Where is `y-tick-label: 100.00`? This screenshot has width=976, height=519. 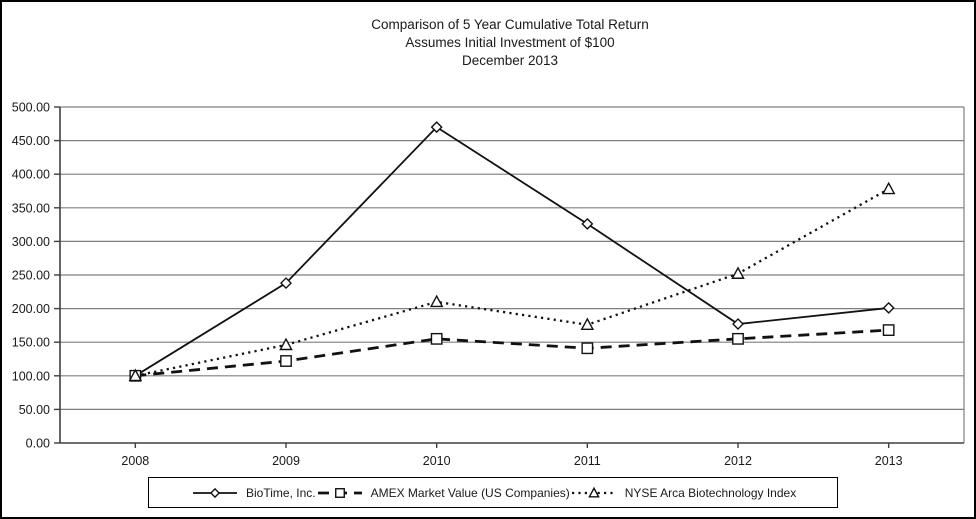 y-tick-label: 100.00 is located at coordinates (31, 376).